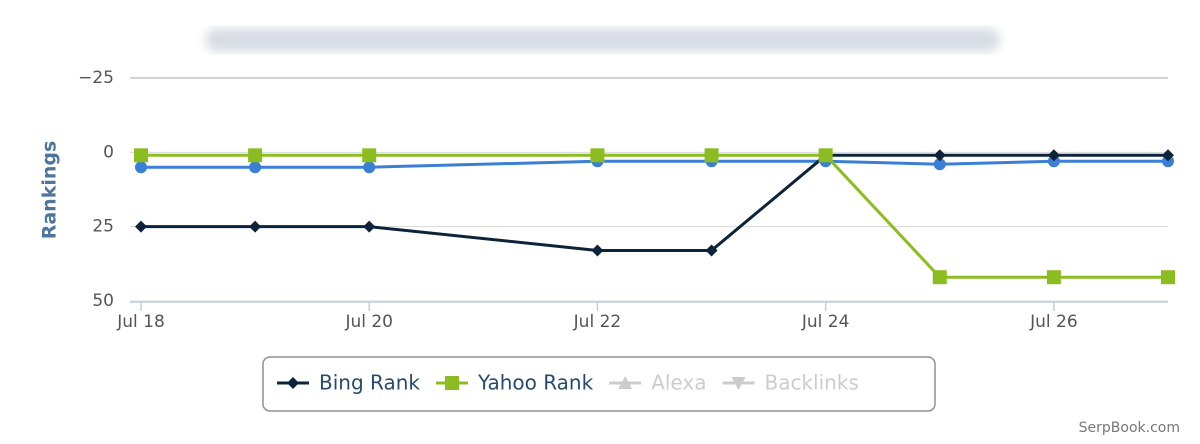  What do you see at coordinates (597, 322) in the screenshot?
I see `x-tick-label: Jul 22` at bounding box center [597, 322].